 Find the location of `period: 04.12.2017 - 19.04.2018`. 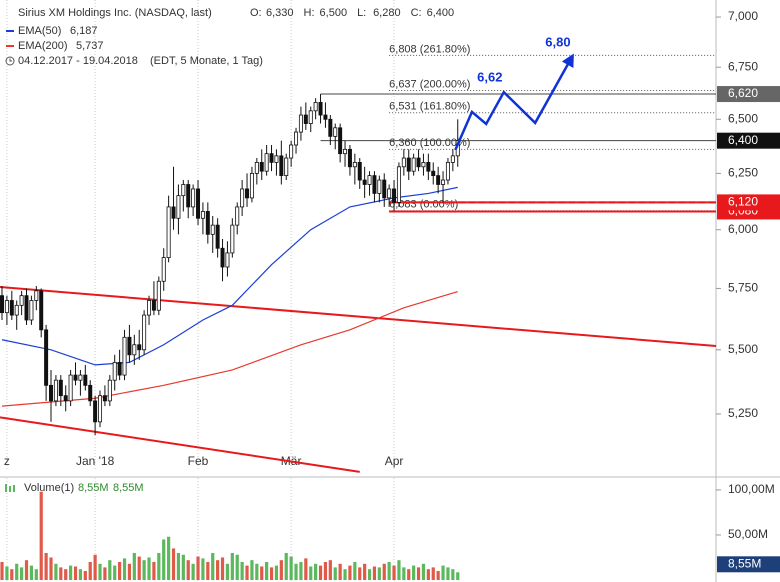

period: 04.12.2017 - 19.04.2018 is located at coordinates (78, 61).